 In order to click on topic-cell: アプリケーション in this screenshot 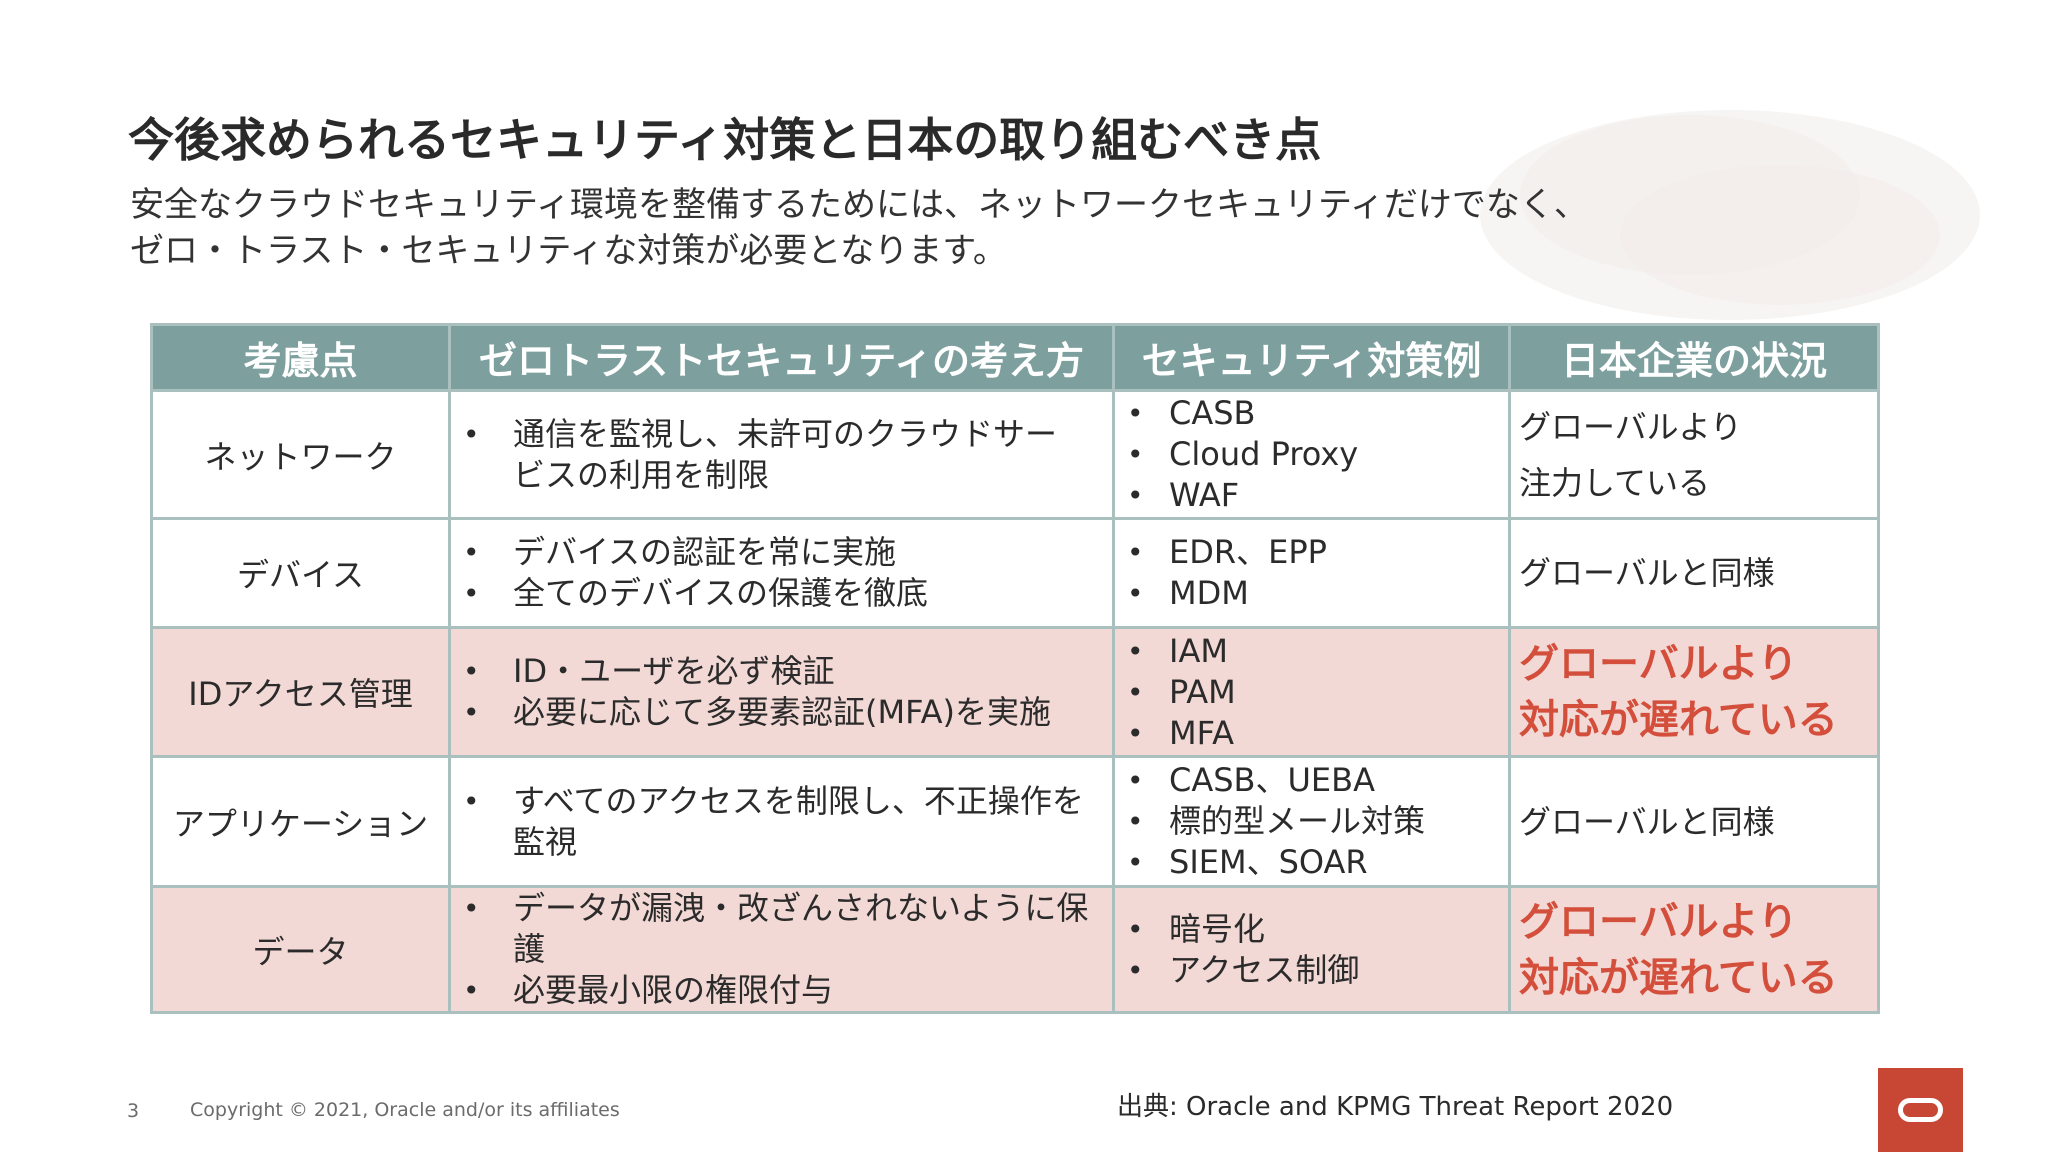, I will do `click(300, 821)`.